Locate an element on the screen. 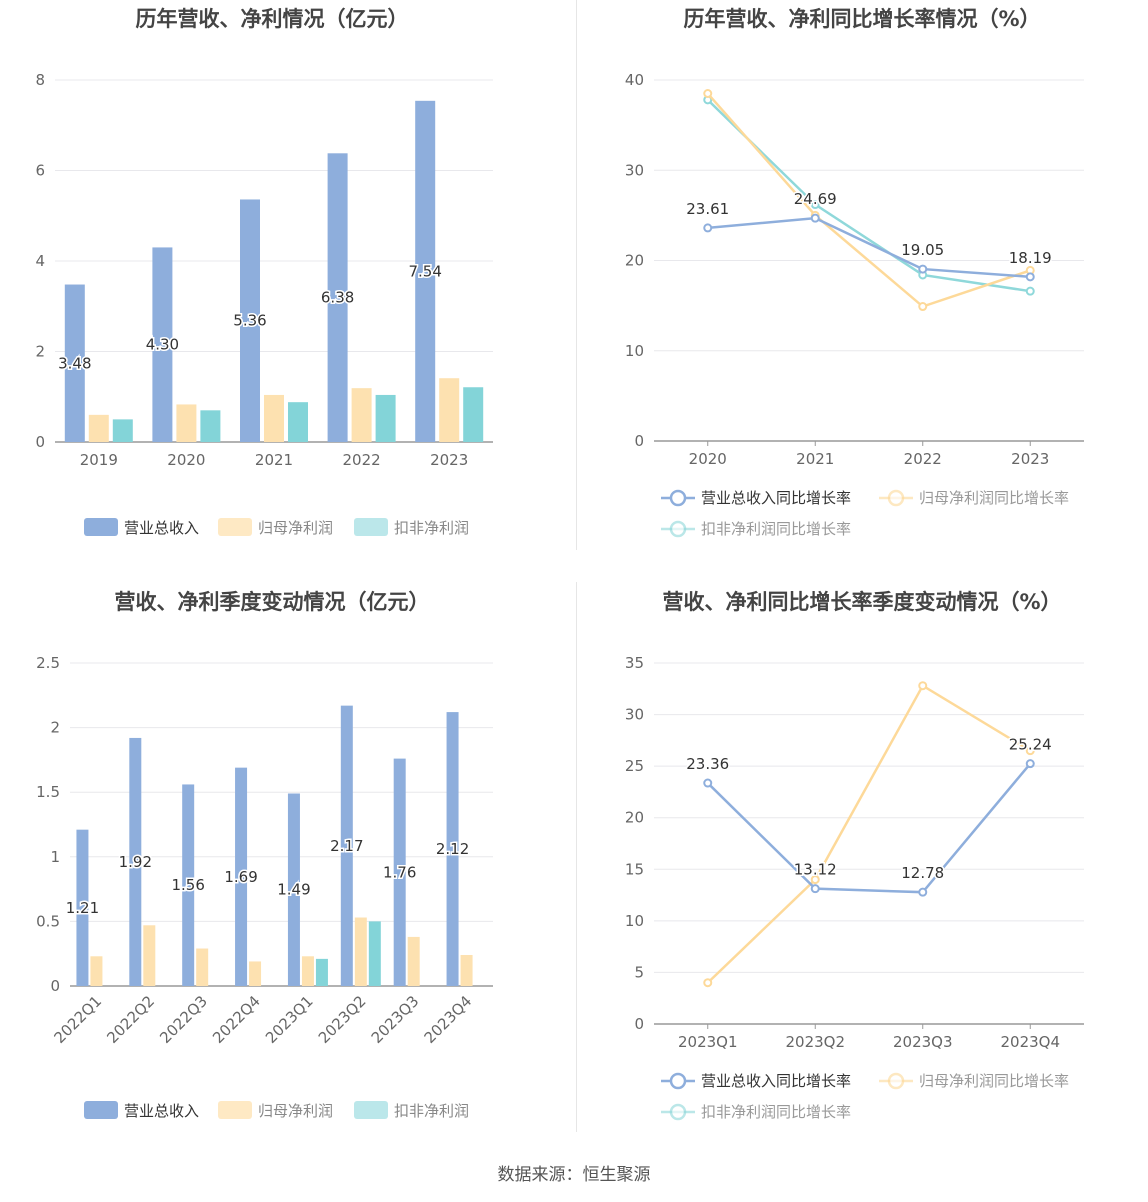  bar-value-label: 6.38 is located at coordinates (337, 298).